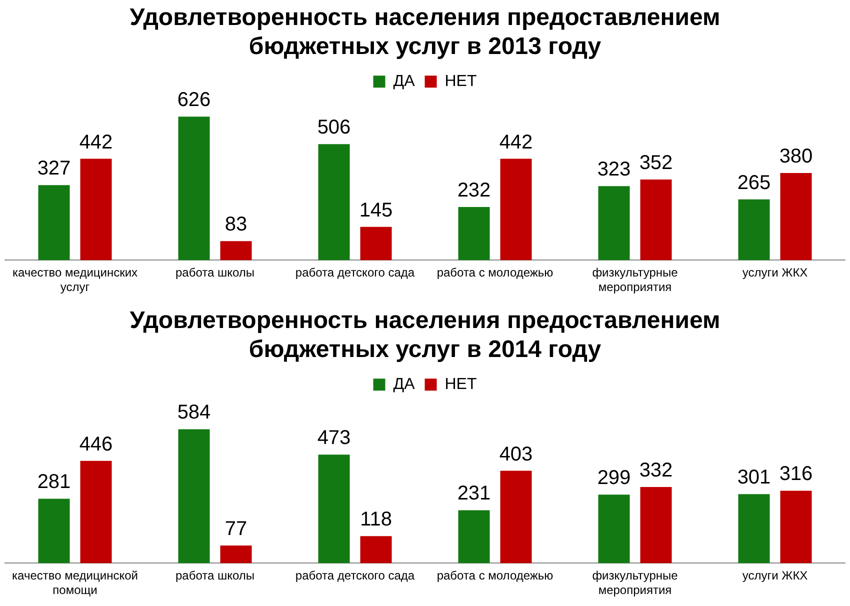 Image resolution: width=850 pixels, height=606 pixels. Describe the element at coordinates (425, 32) in the screenshot. I see `chart-title: Удовлетворенность населения предоставлением бюджетных услуг в 2013 году` at that location.